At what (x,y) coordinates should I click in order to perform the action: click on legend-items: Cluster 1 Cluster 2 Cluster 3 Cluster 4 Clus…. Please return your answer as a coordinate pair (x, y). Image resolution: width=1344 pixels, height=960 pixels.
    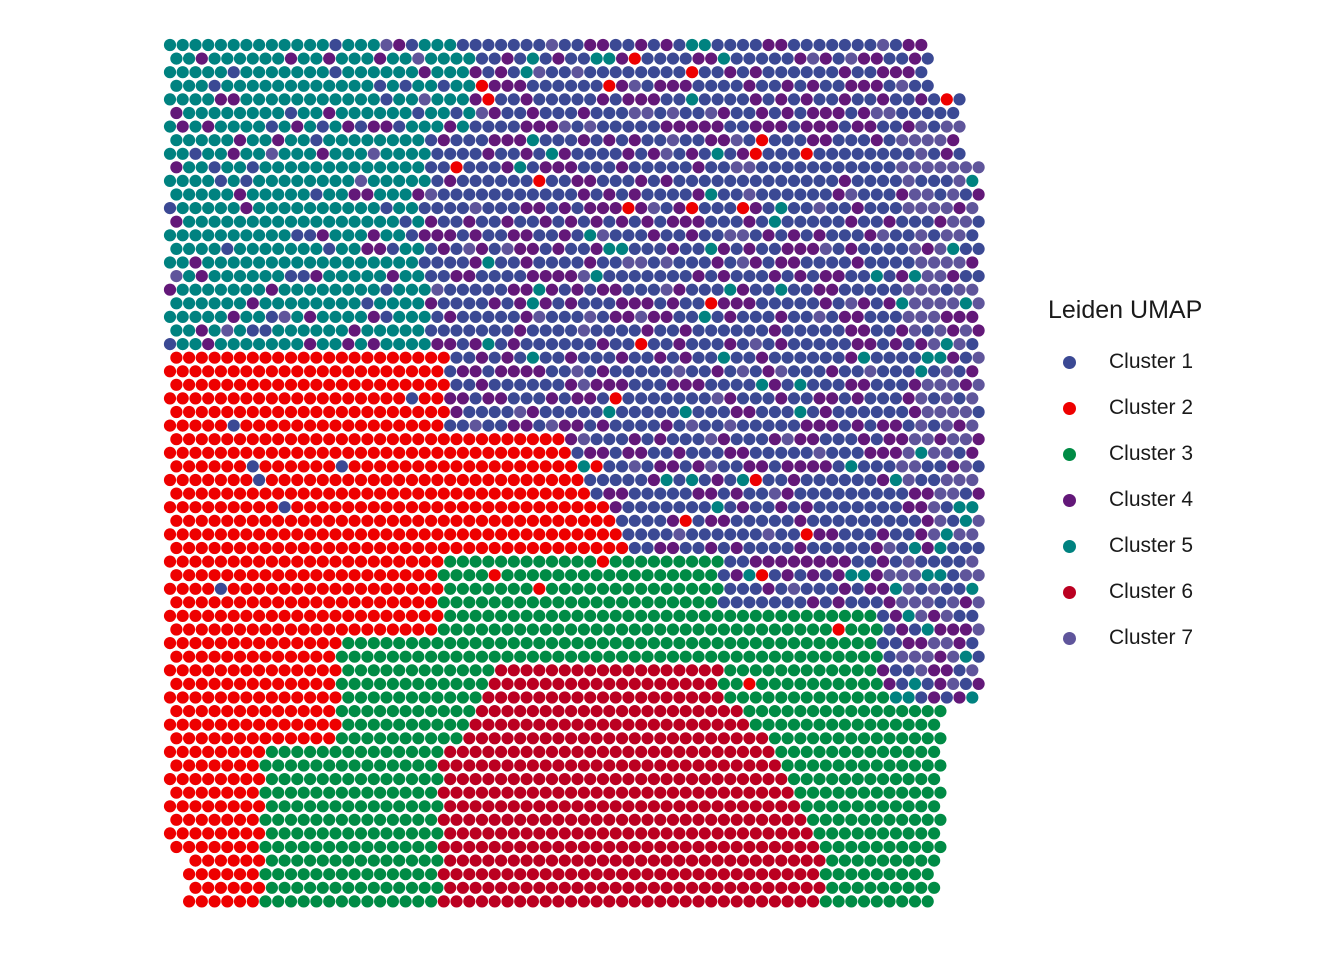
    Looking at the image, I should click on (1125, 500).